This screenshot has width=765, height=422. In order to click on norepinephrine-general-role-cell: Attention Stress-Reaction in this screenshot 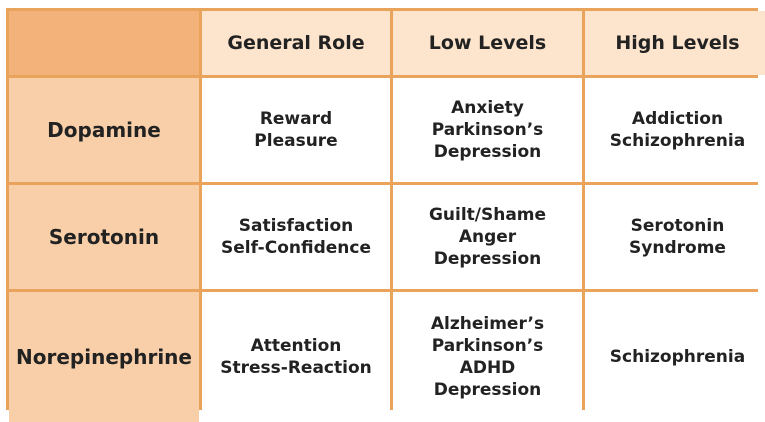, I will do `click(296, 357)`.